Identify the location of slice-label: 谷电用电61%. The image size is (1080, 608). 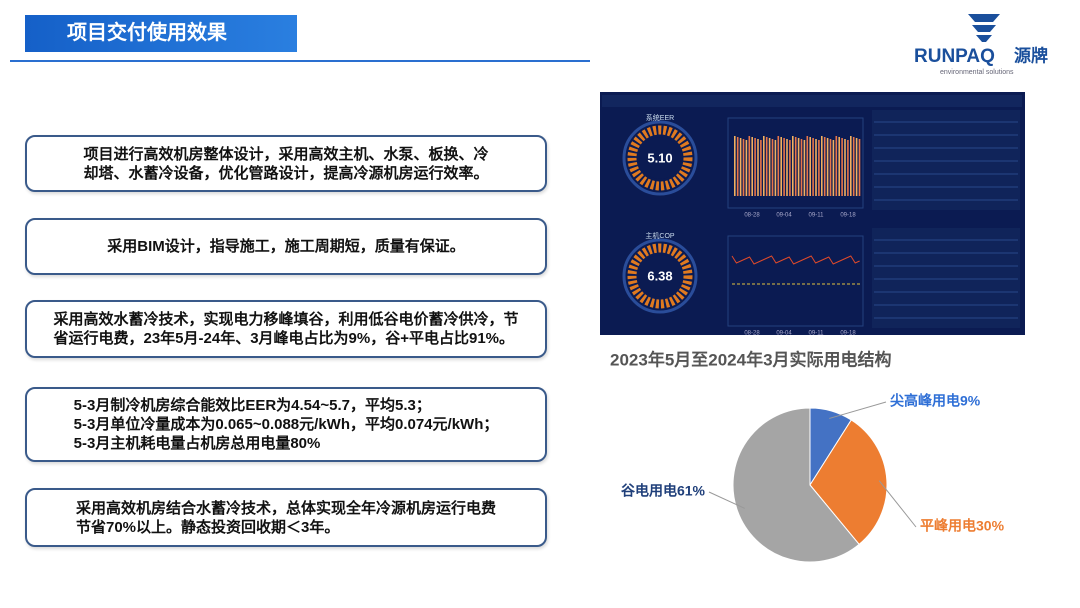
(663, 491).